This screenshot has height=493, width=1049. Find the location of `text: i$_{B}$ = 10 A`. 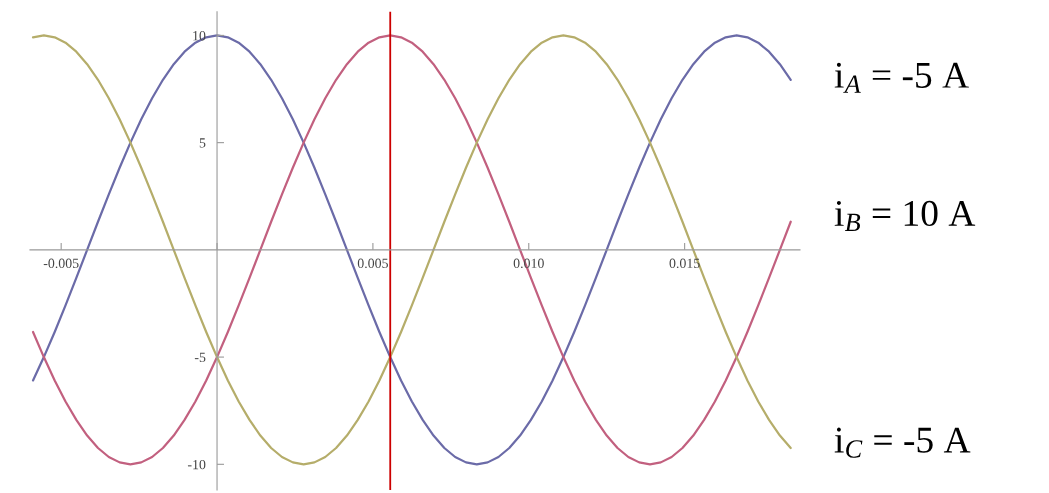

text: i$_{B}$ = 10 A is located at coordinates (905, 215).